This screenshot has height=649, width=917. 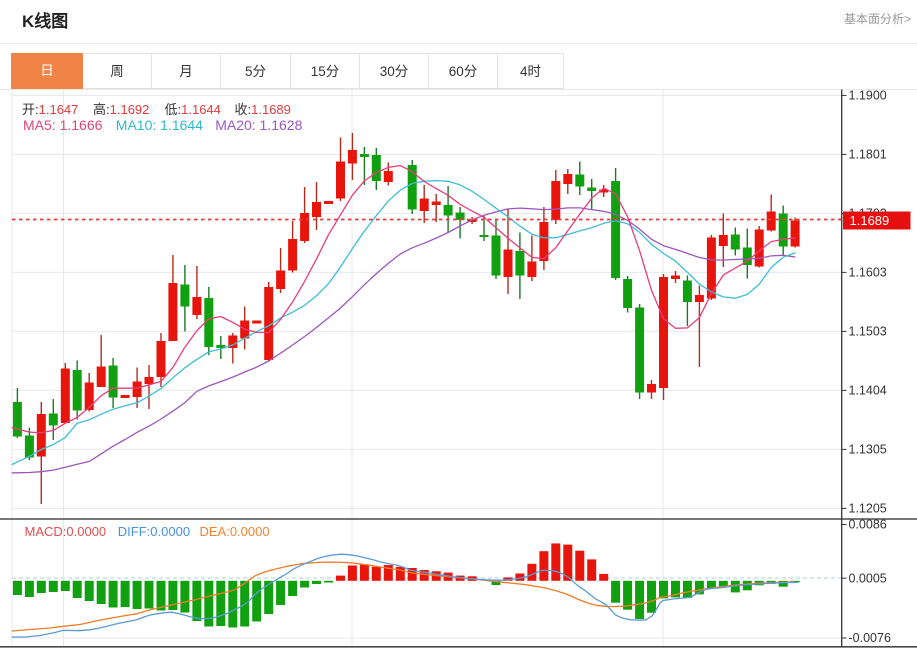 What do you see at coordinates (870, 638) in the screenshot?
I see `svg-text: -0.0076` at bounding box center [870, 638].